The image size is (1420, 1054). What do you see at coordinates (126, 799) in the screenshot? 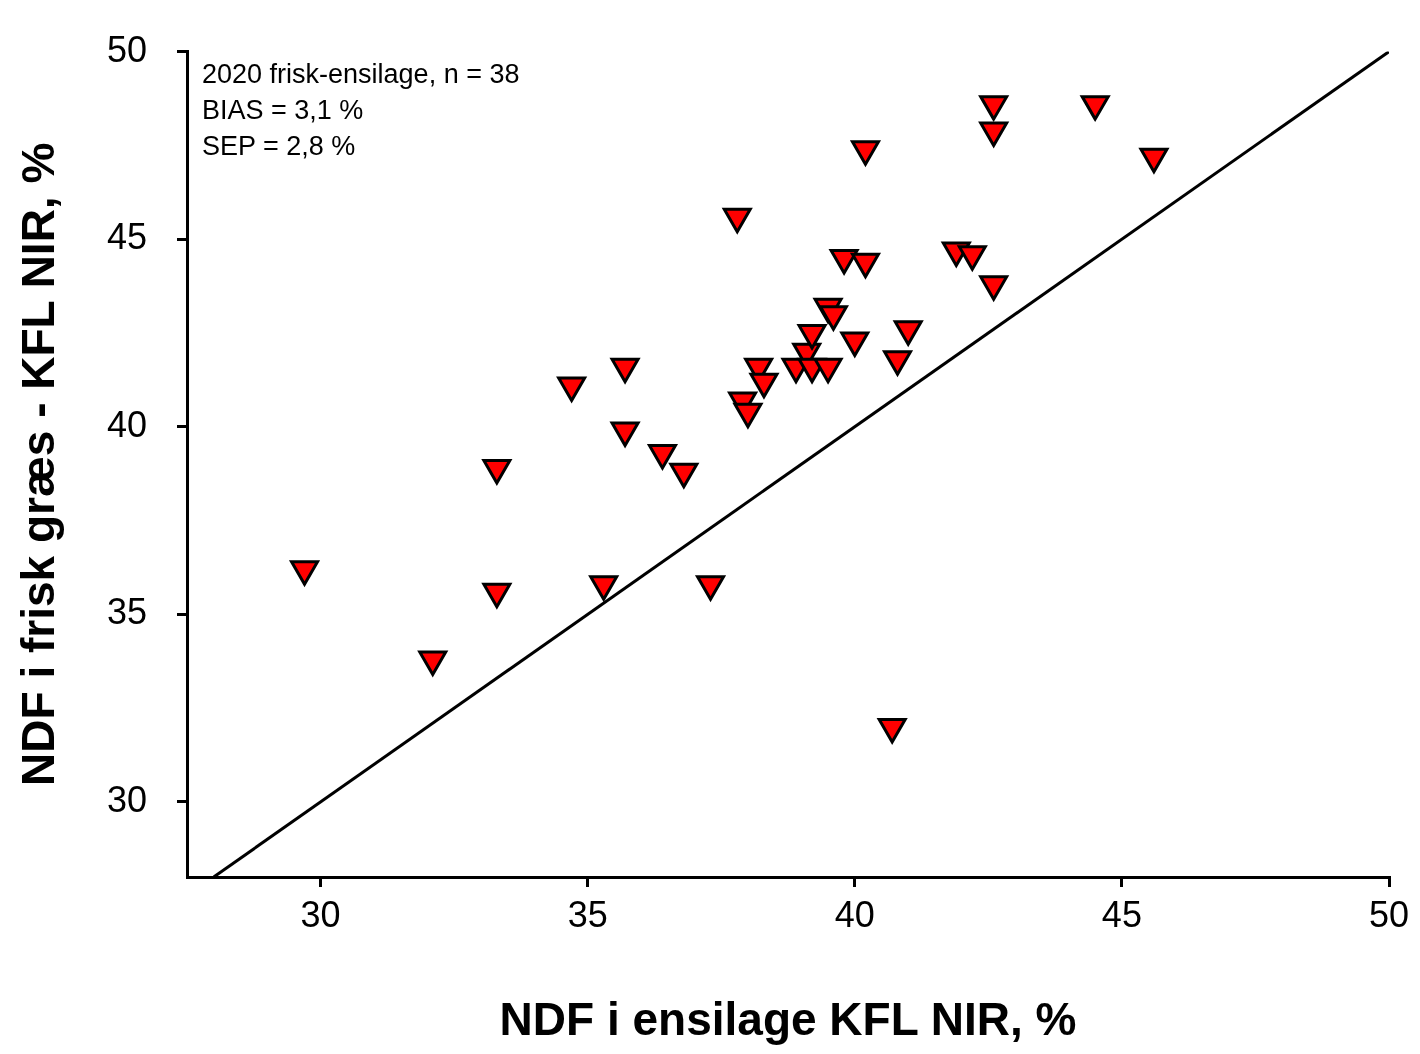
I see `y-tick-label: 30` at bounding box center [126, 799].